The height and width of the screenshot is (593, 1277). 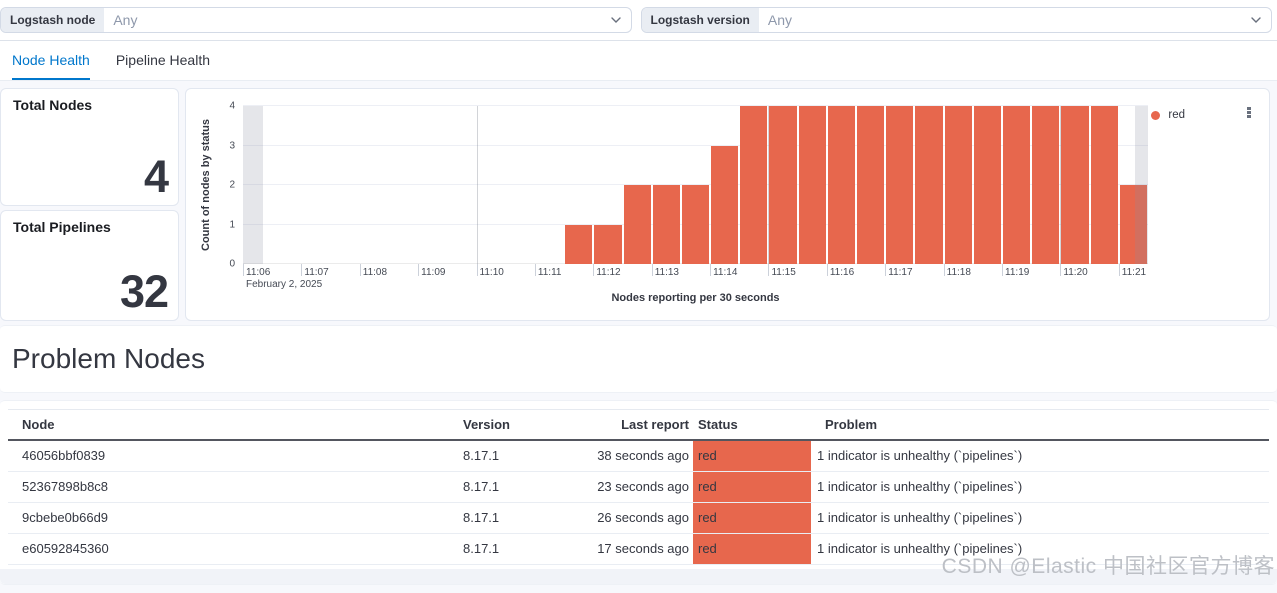 I want to click on x-tick-label: 11:06, so click(x=258, y=272).